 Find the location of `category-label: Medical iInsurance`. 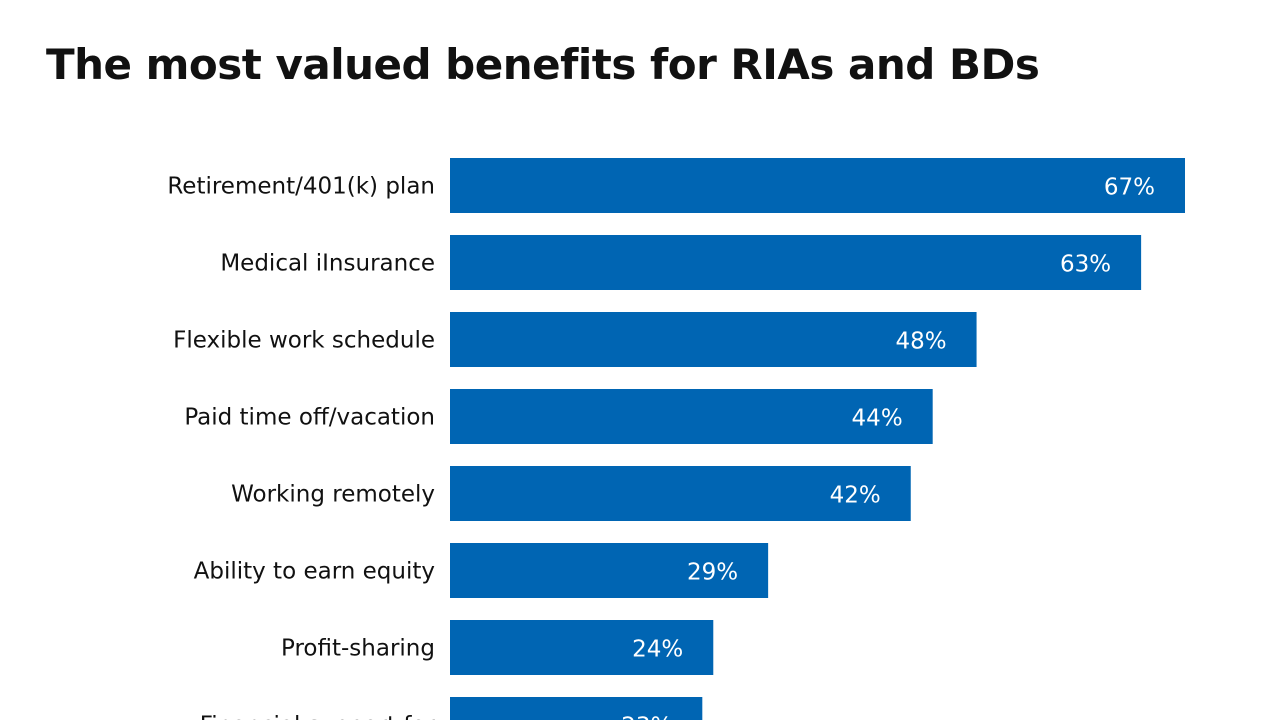

category-label: Medical iInsurance is located at coordinates (327, 264).